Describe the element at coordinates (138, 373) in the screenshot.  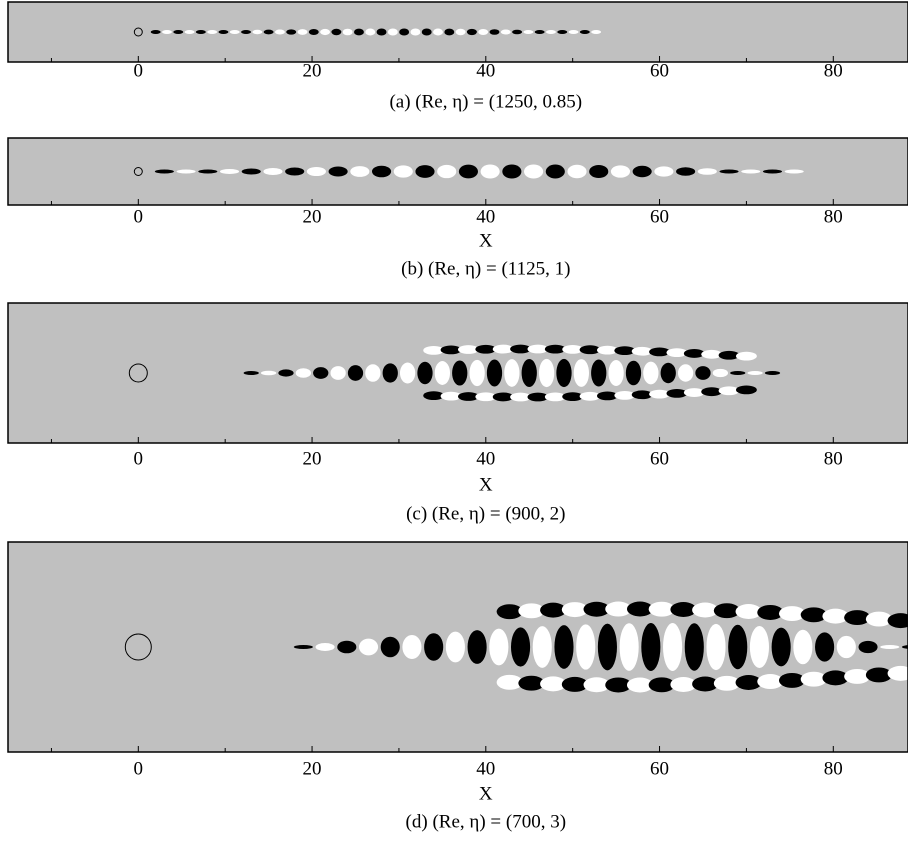
I see `cylinder` at that location.